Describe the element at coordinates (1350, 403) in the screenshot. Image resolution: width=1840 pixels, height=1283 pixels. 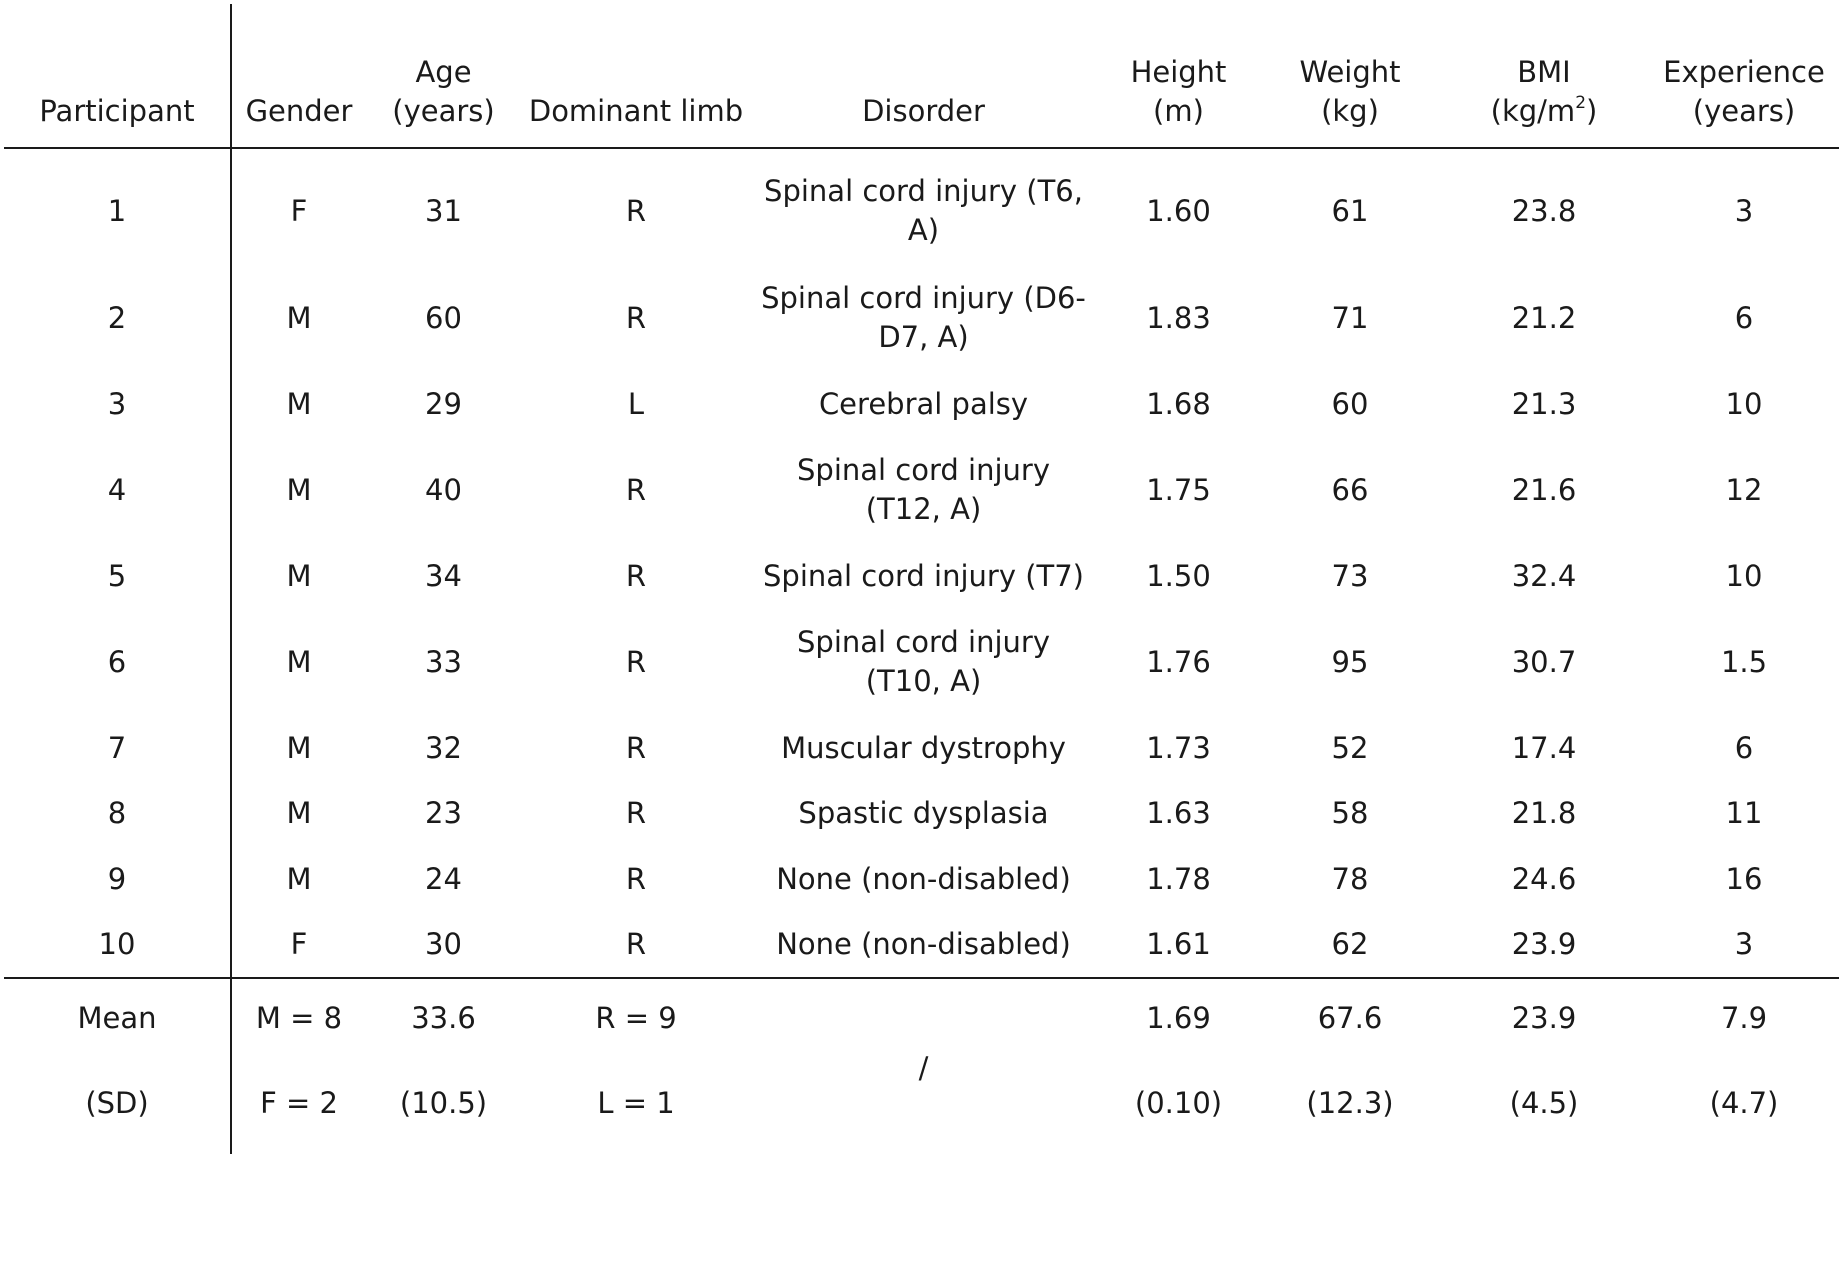
I see `cell-weight: 60` at that location.